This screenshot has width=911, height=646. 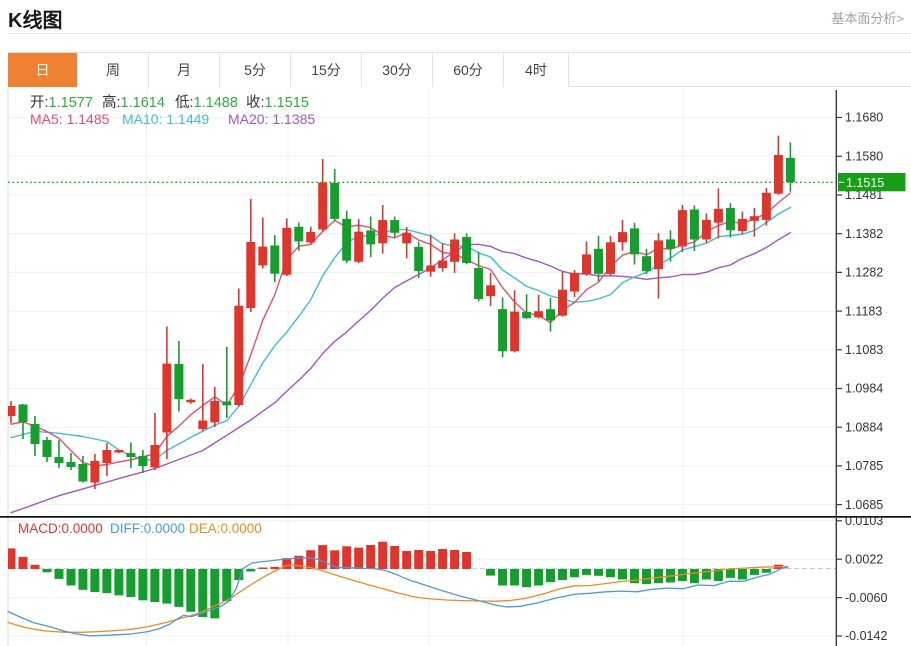 I want to click on svg-text: 1.1183, so click(x=863, y=311).